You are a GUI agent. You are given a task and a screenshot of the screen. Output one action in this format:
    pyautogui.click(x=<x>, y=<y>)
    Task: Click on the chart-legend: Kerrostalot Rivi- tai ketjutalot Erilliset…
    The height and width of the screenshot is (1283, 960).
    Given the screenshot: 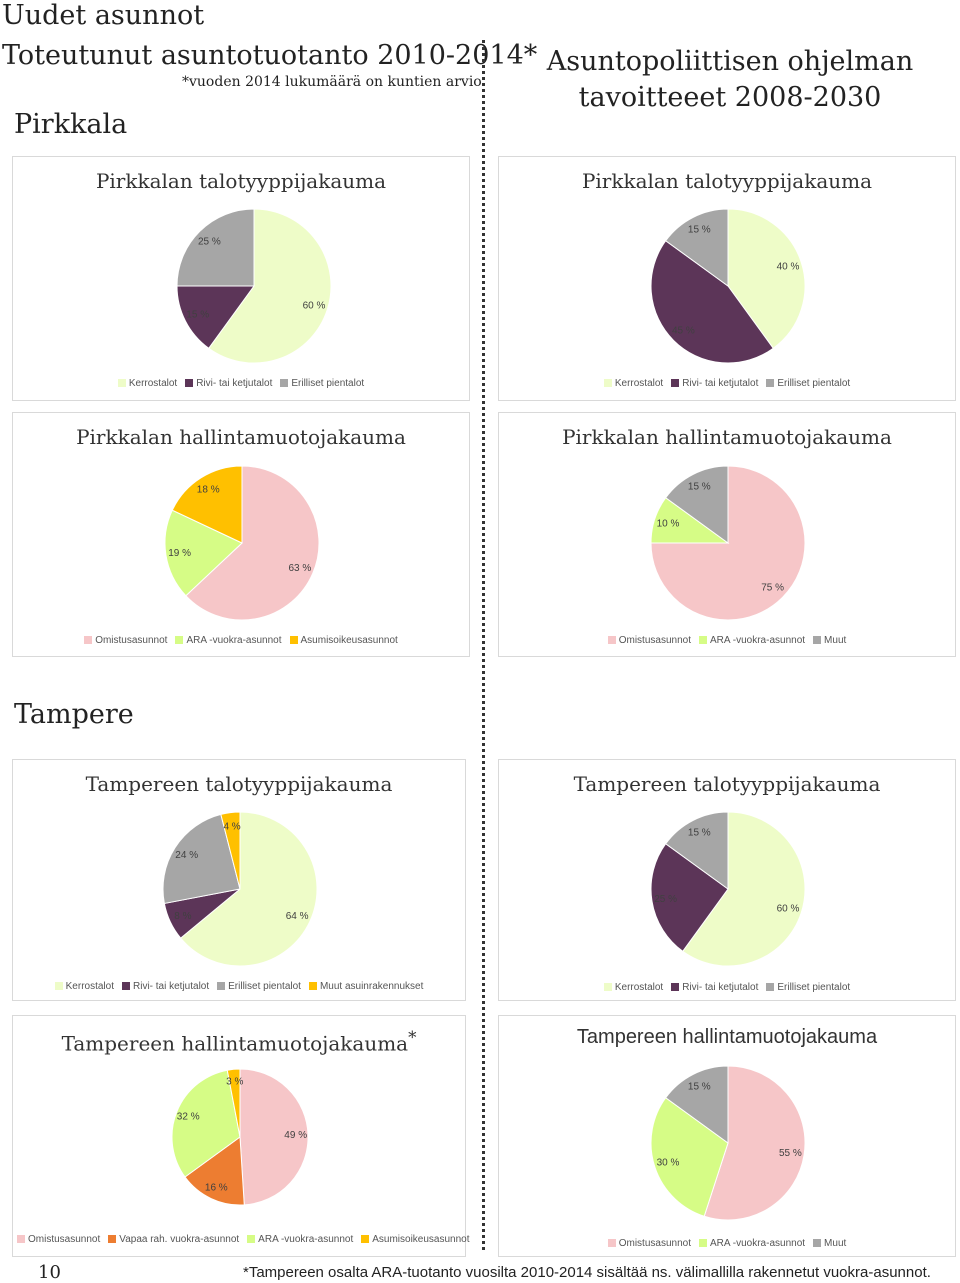 What is the action you would take?
    pyautogui.click(x=727, y=383)
    